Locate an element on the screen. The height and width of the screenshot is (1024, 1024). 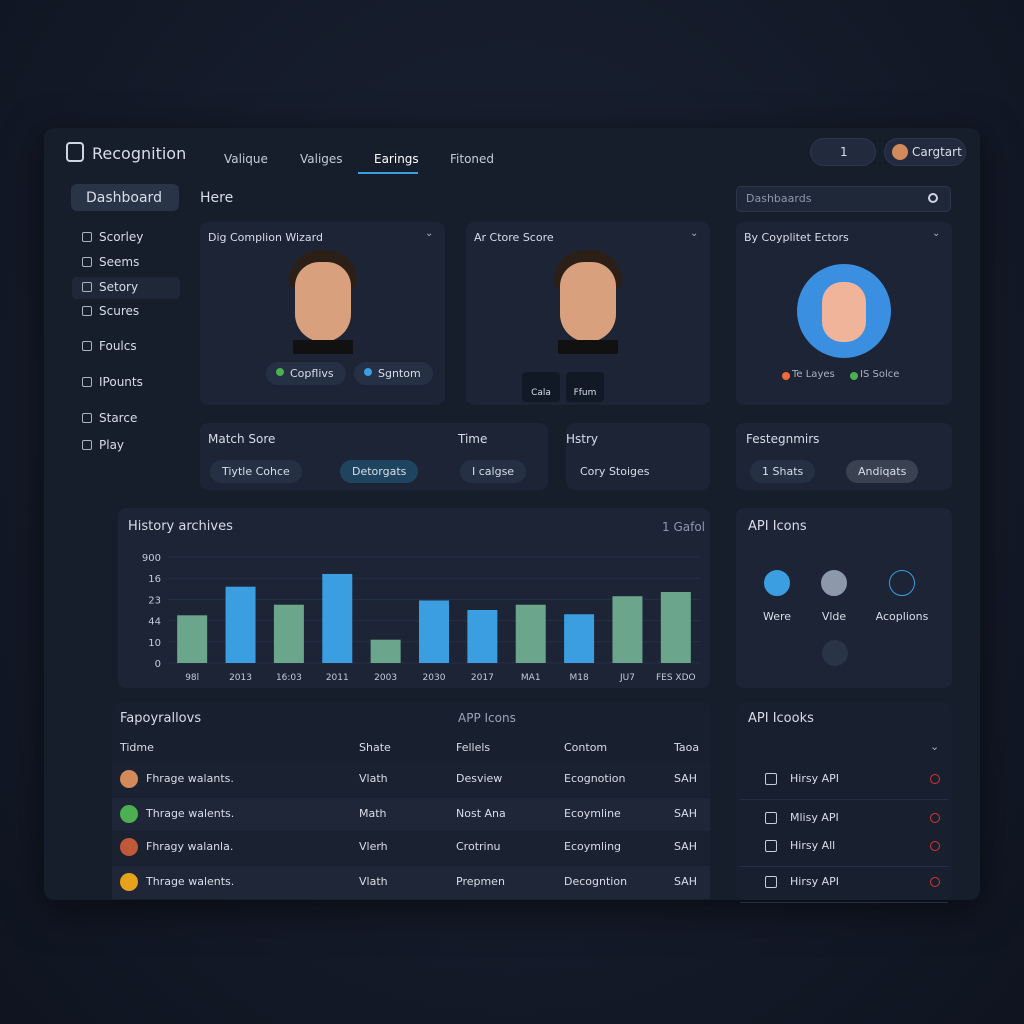
x-tick-label: FES XDO is located at coordinates (676, 678).